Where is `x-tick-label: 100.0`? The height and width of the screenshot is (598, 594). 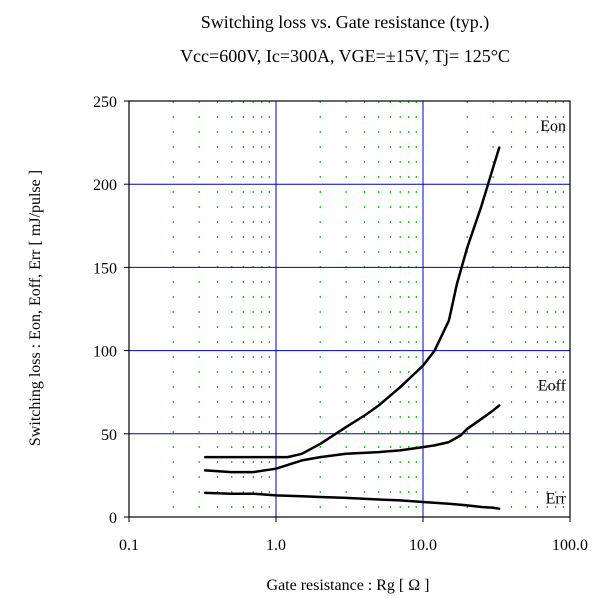
x-tick-label: 100.0 is located at coordinates (570, 545).